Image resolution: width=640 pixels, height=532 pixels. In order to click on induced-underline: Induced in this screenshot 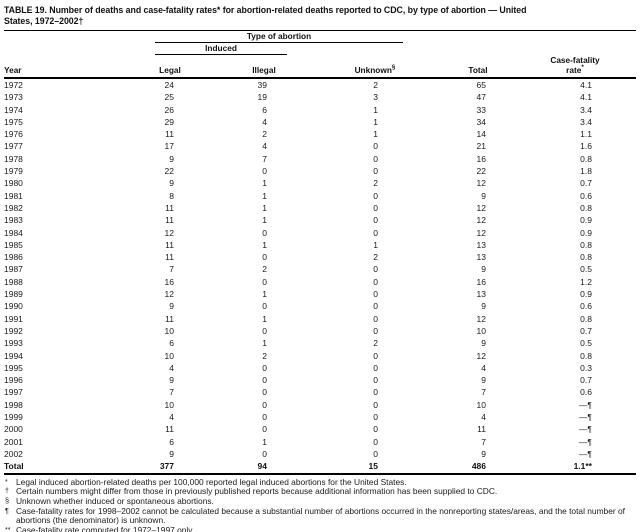, I will do `click(221, 49)`.